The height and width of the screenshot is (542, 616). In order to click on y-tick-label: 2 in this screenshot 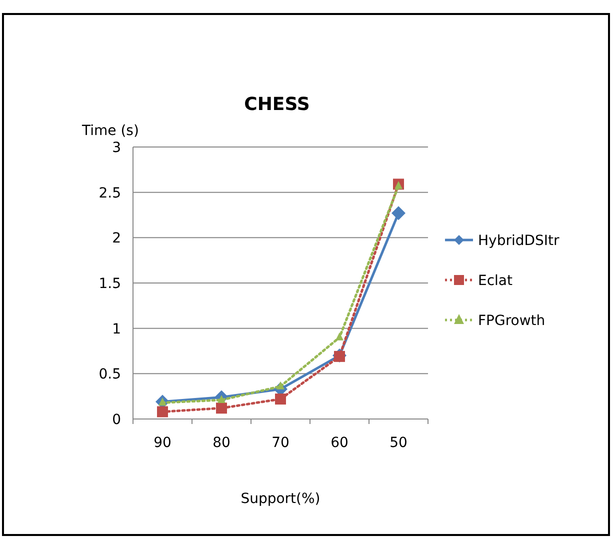, I will do `click(116, 238)`.